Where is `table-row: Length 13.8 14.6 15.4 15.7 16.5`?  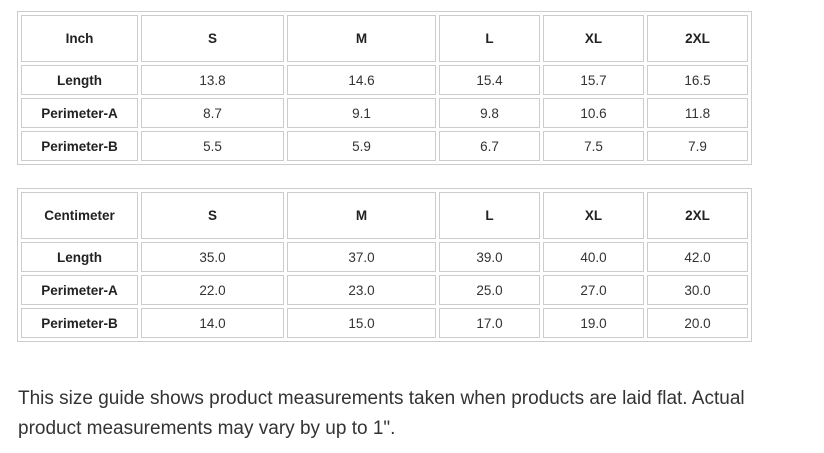
table-row: Length 13.8 14.6 15.4 15.7 16.5 is located at coordinates (384, 80).